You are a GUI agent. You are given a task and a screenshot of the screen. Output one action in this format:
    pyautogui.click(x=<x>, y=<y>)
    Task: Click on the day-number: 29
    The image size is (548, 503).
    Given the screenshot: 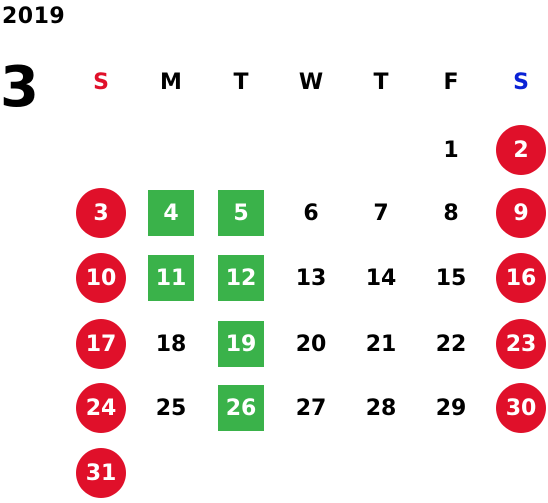 What is the action you would take?
    pyautogui.click(x=451, y=408)
    